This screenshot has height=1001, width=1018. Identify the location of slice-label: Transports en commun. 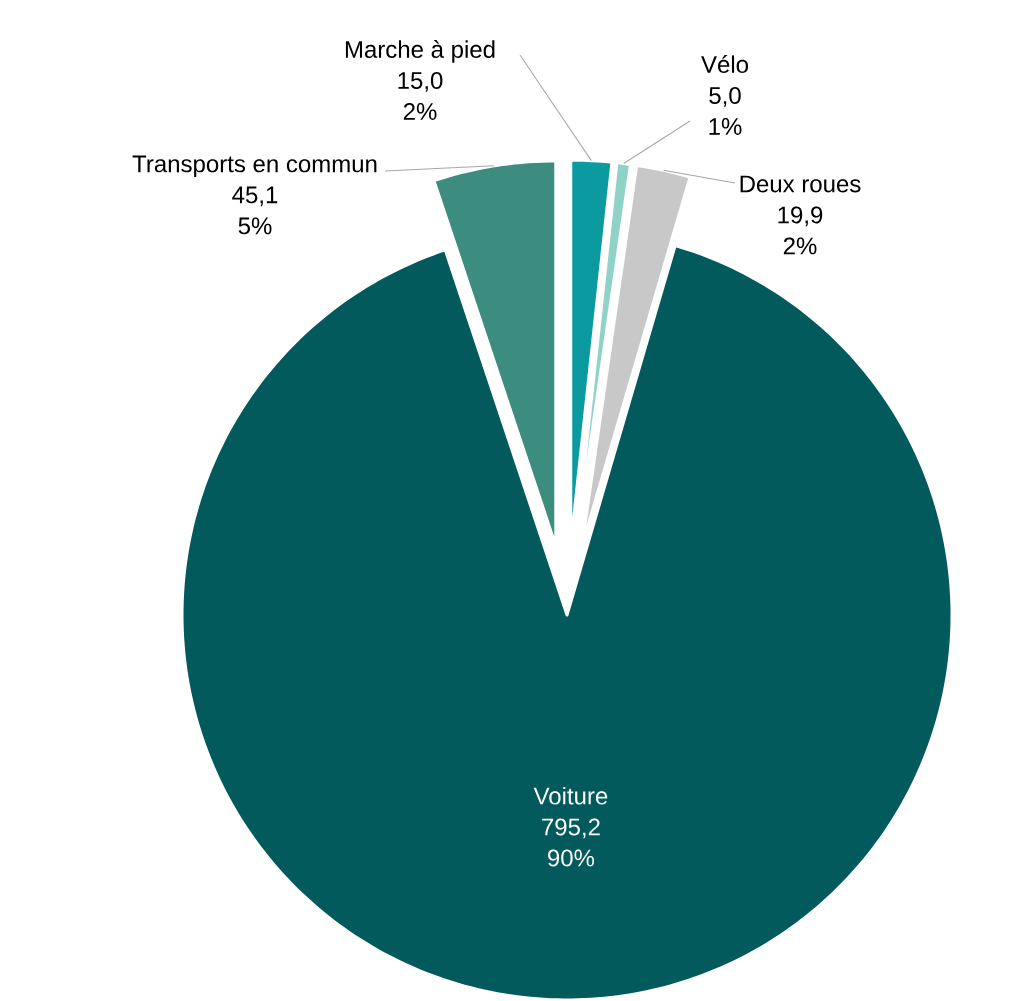
(254, 166).